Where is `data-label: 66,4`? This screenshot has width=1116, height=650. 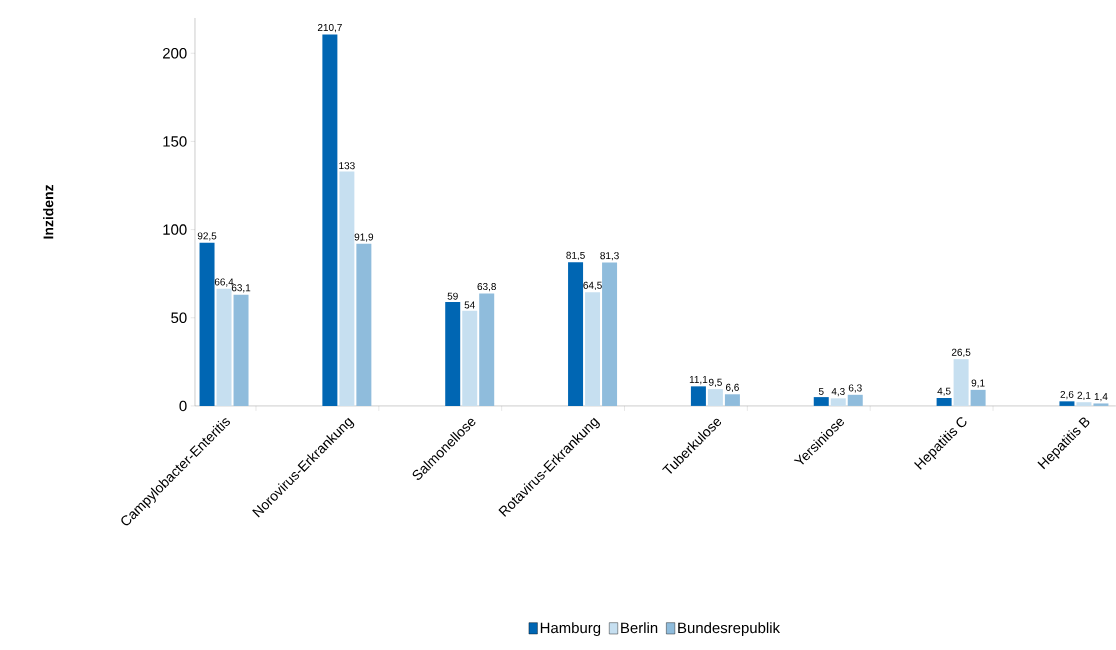 data-label: 66,4 is located at coordinates (224, 282).